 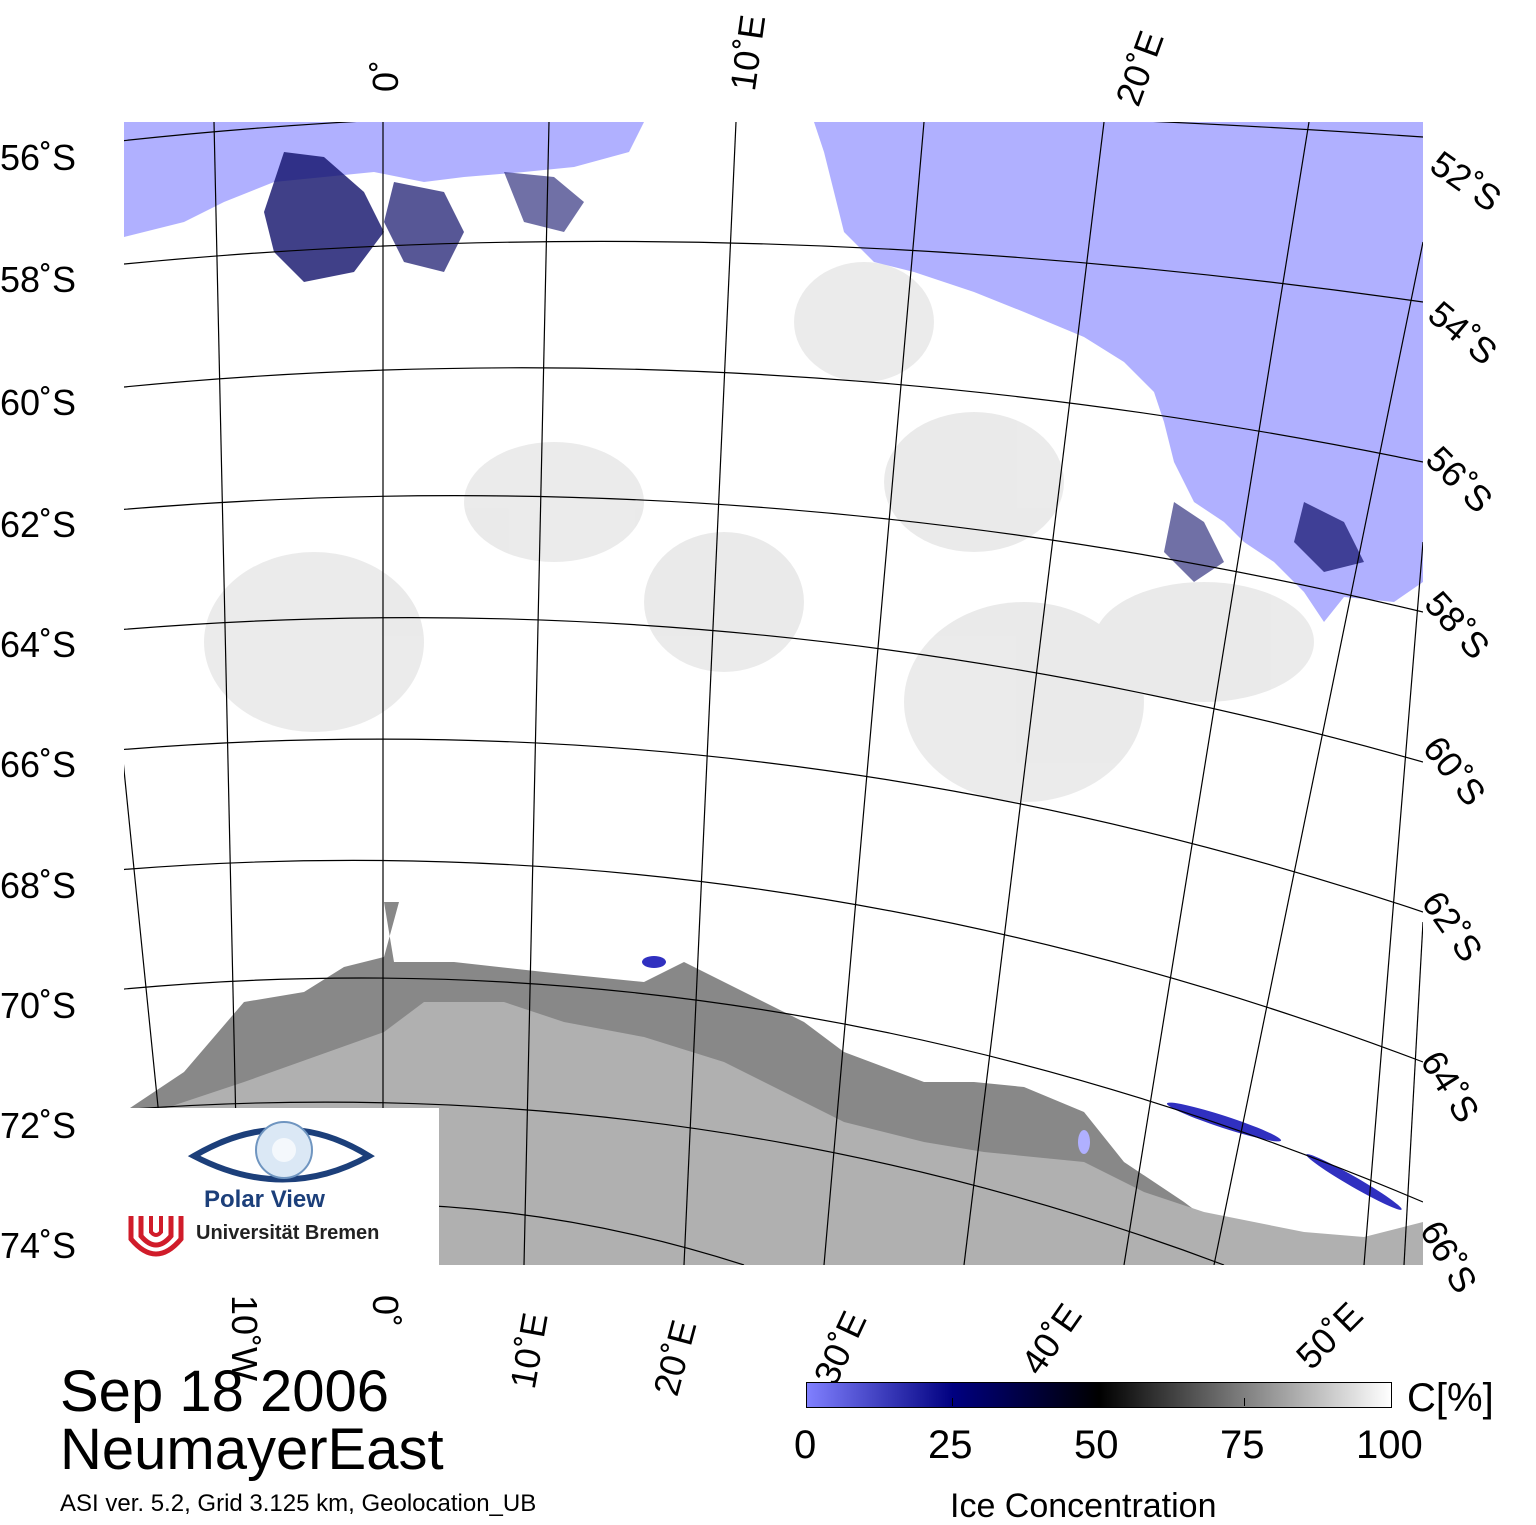 I want to click on lon-label-bottom: 40˚E, so click(x=1051, y=1338).